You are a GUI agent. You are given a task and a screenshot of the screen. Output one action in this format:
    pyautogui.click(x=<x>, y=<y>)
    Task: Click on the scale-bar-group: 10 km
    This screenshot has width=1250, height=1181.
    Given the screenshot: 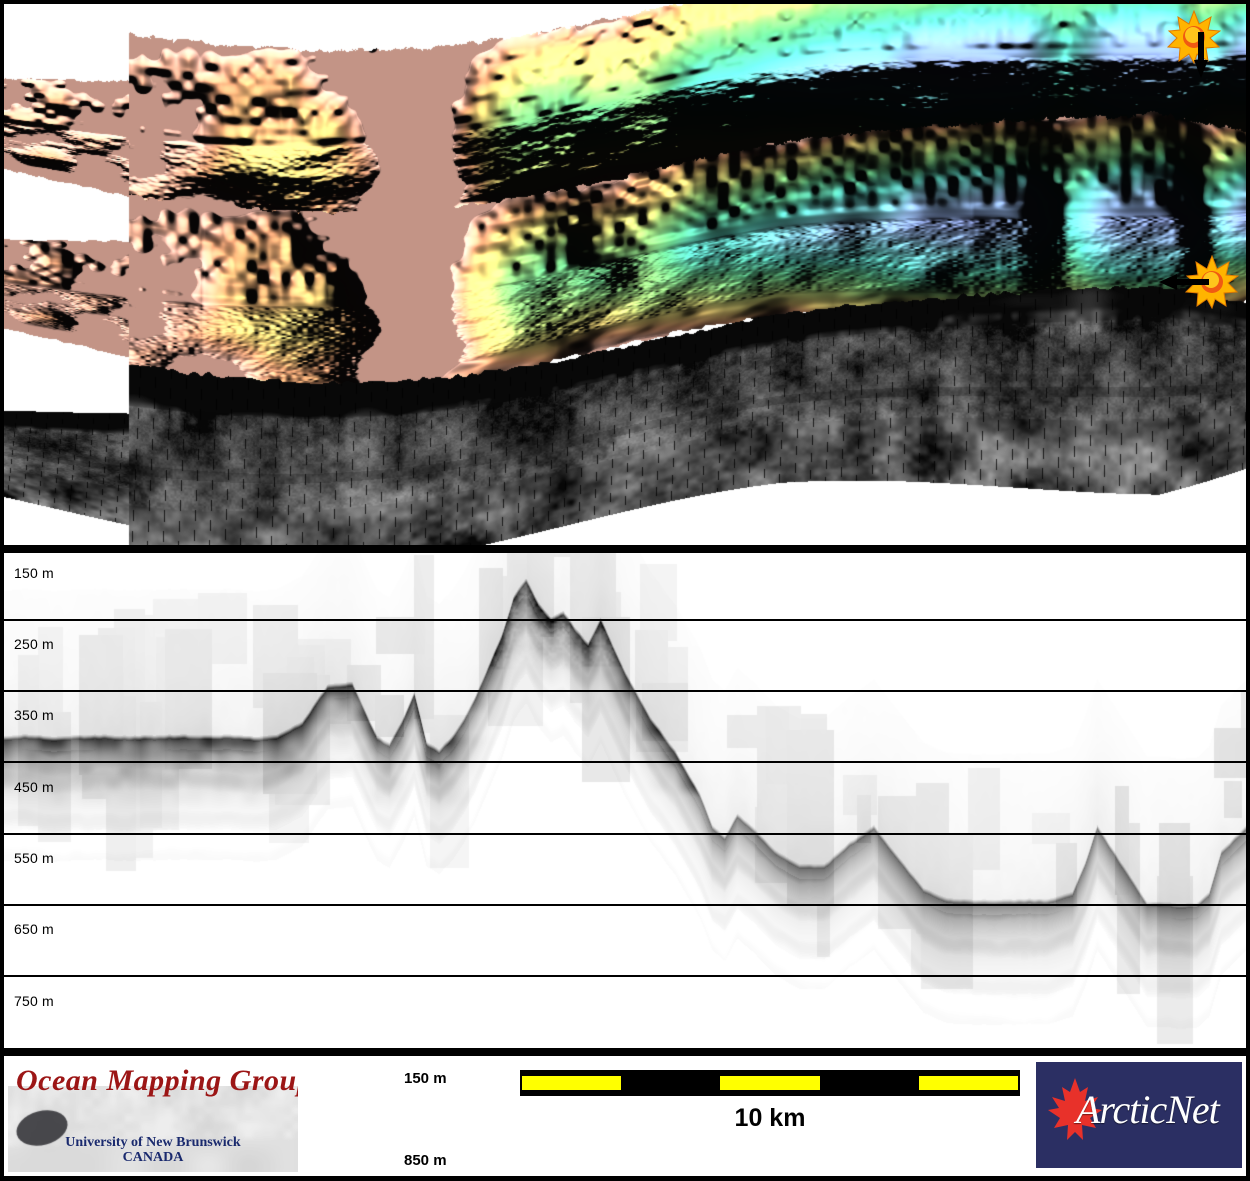 What is the action you would take?
    pyautogui.click(x=772, y=1115)
    